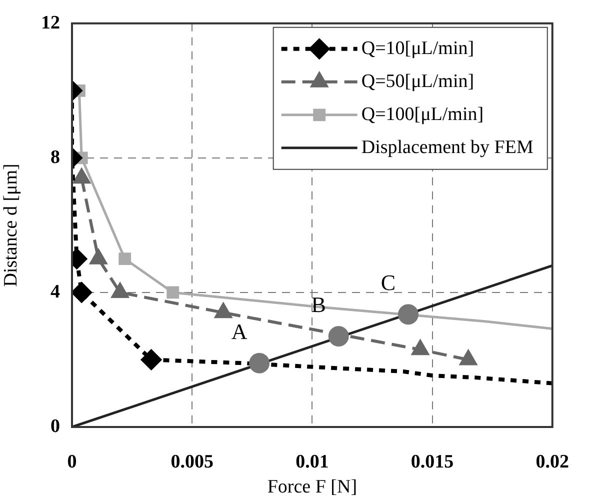  What do you see at coordinates (312, 487) in the screenshot?
I see `x-axis-title: Force F [N]` at bounding box center [312, 487].